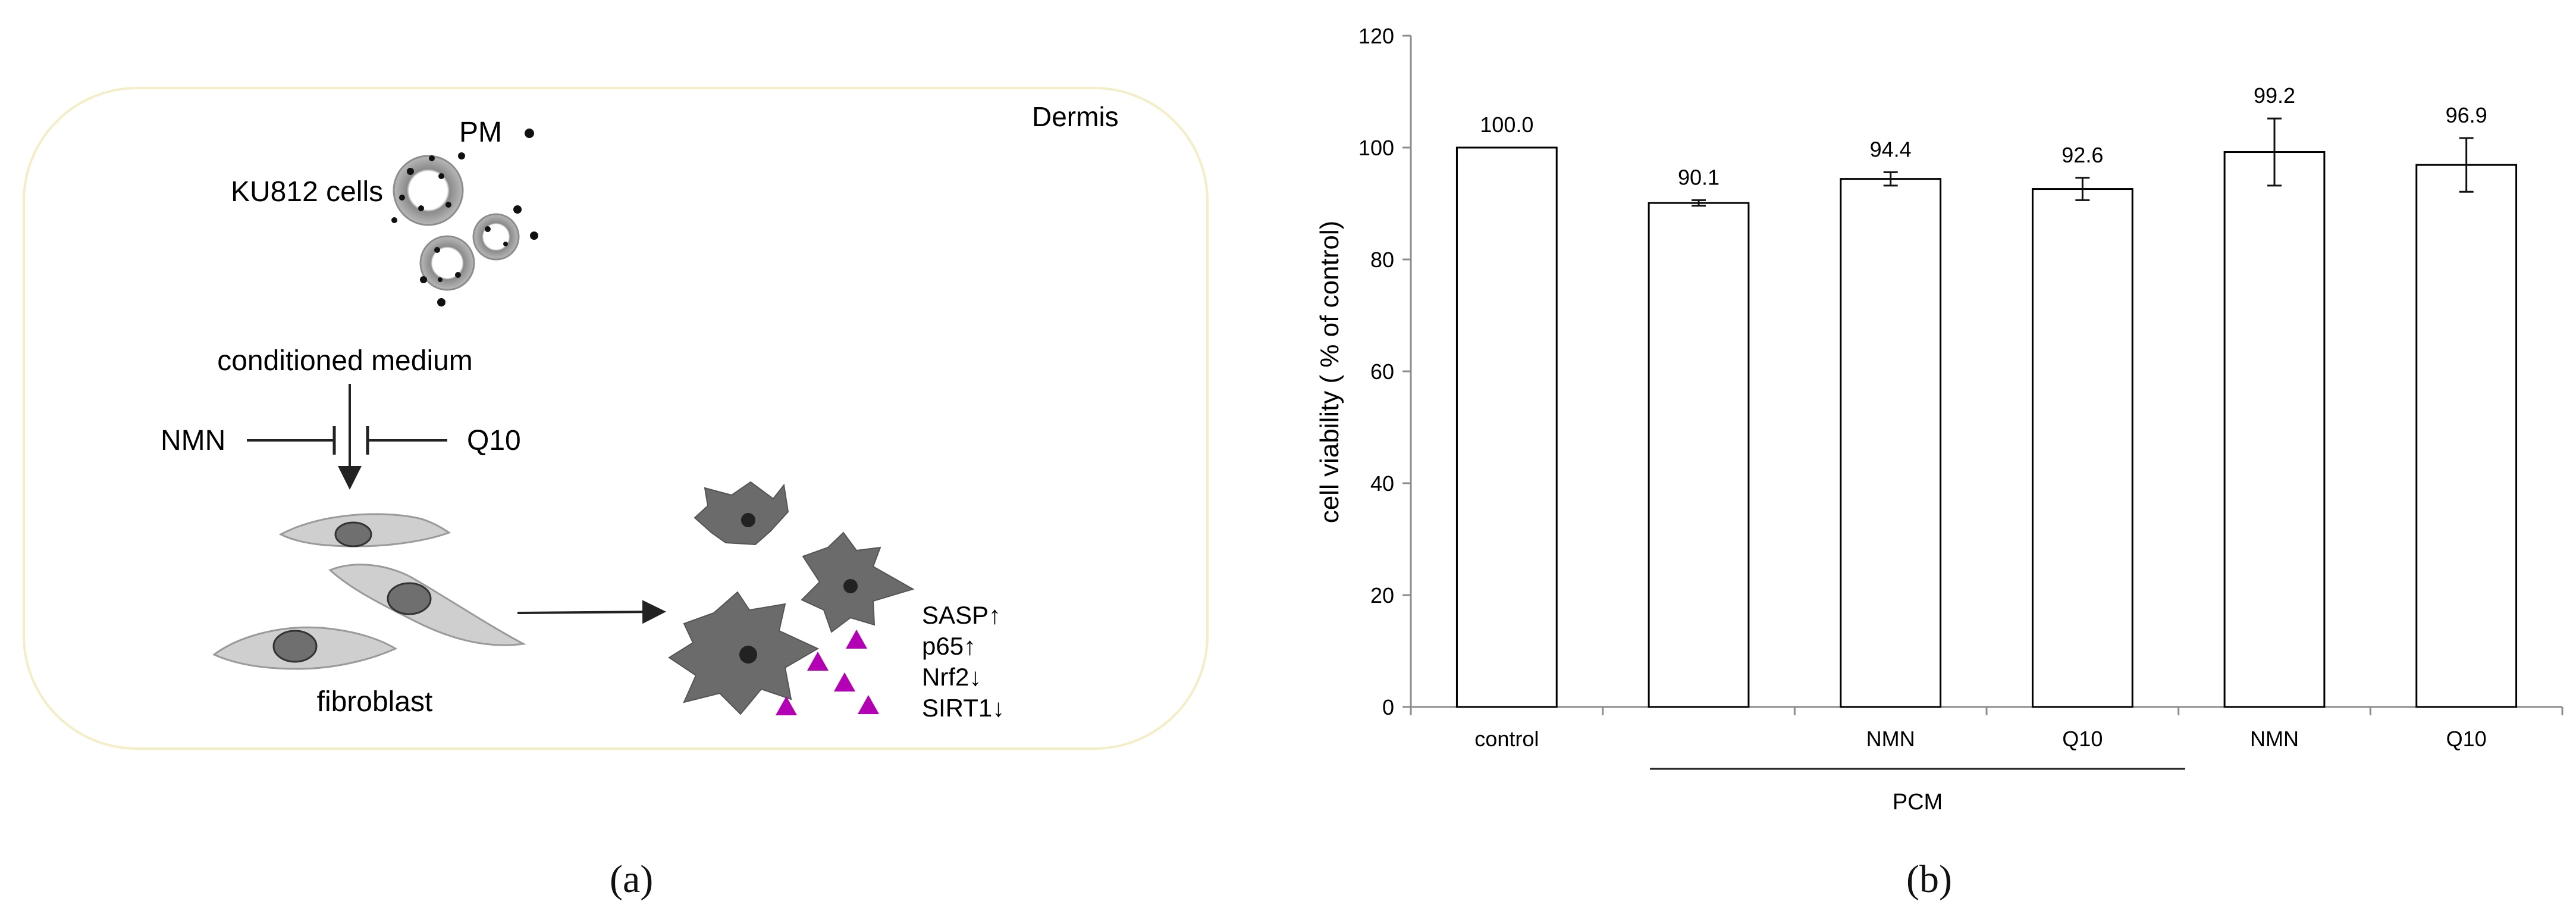  What do you see at coordinates (307, 192) in the screenshot?
I see `ku812-label: KU812 cells` at bounding box center [307, 192].